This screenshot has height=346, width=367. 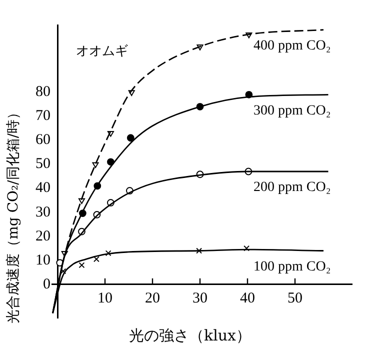 I want to click on x-tick-label: 10, so click(x=105, y=298).